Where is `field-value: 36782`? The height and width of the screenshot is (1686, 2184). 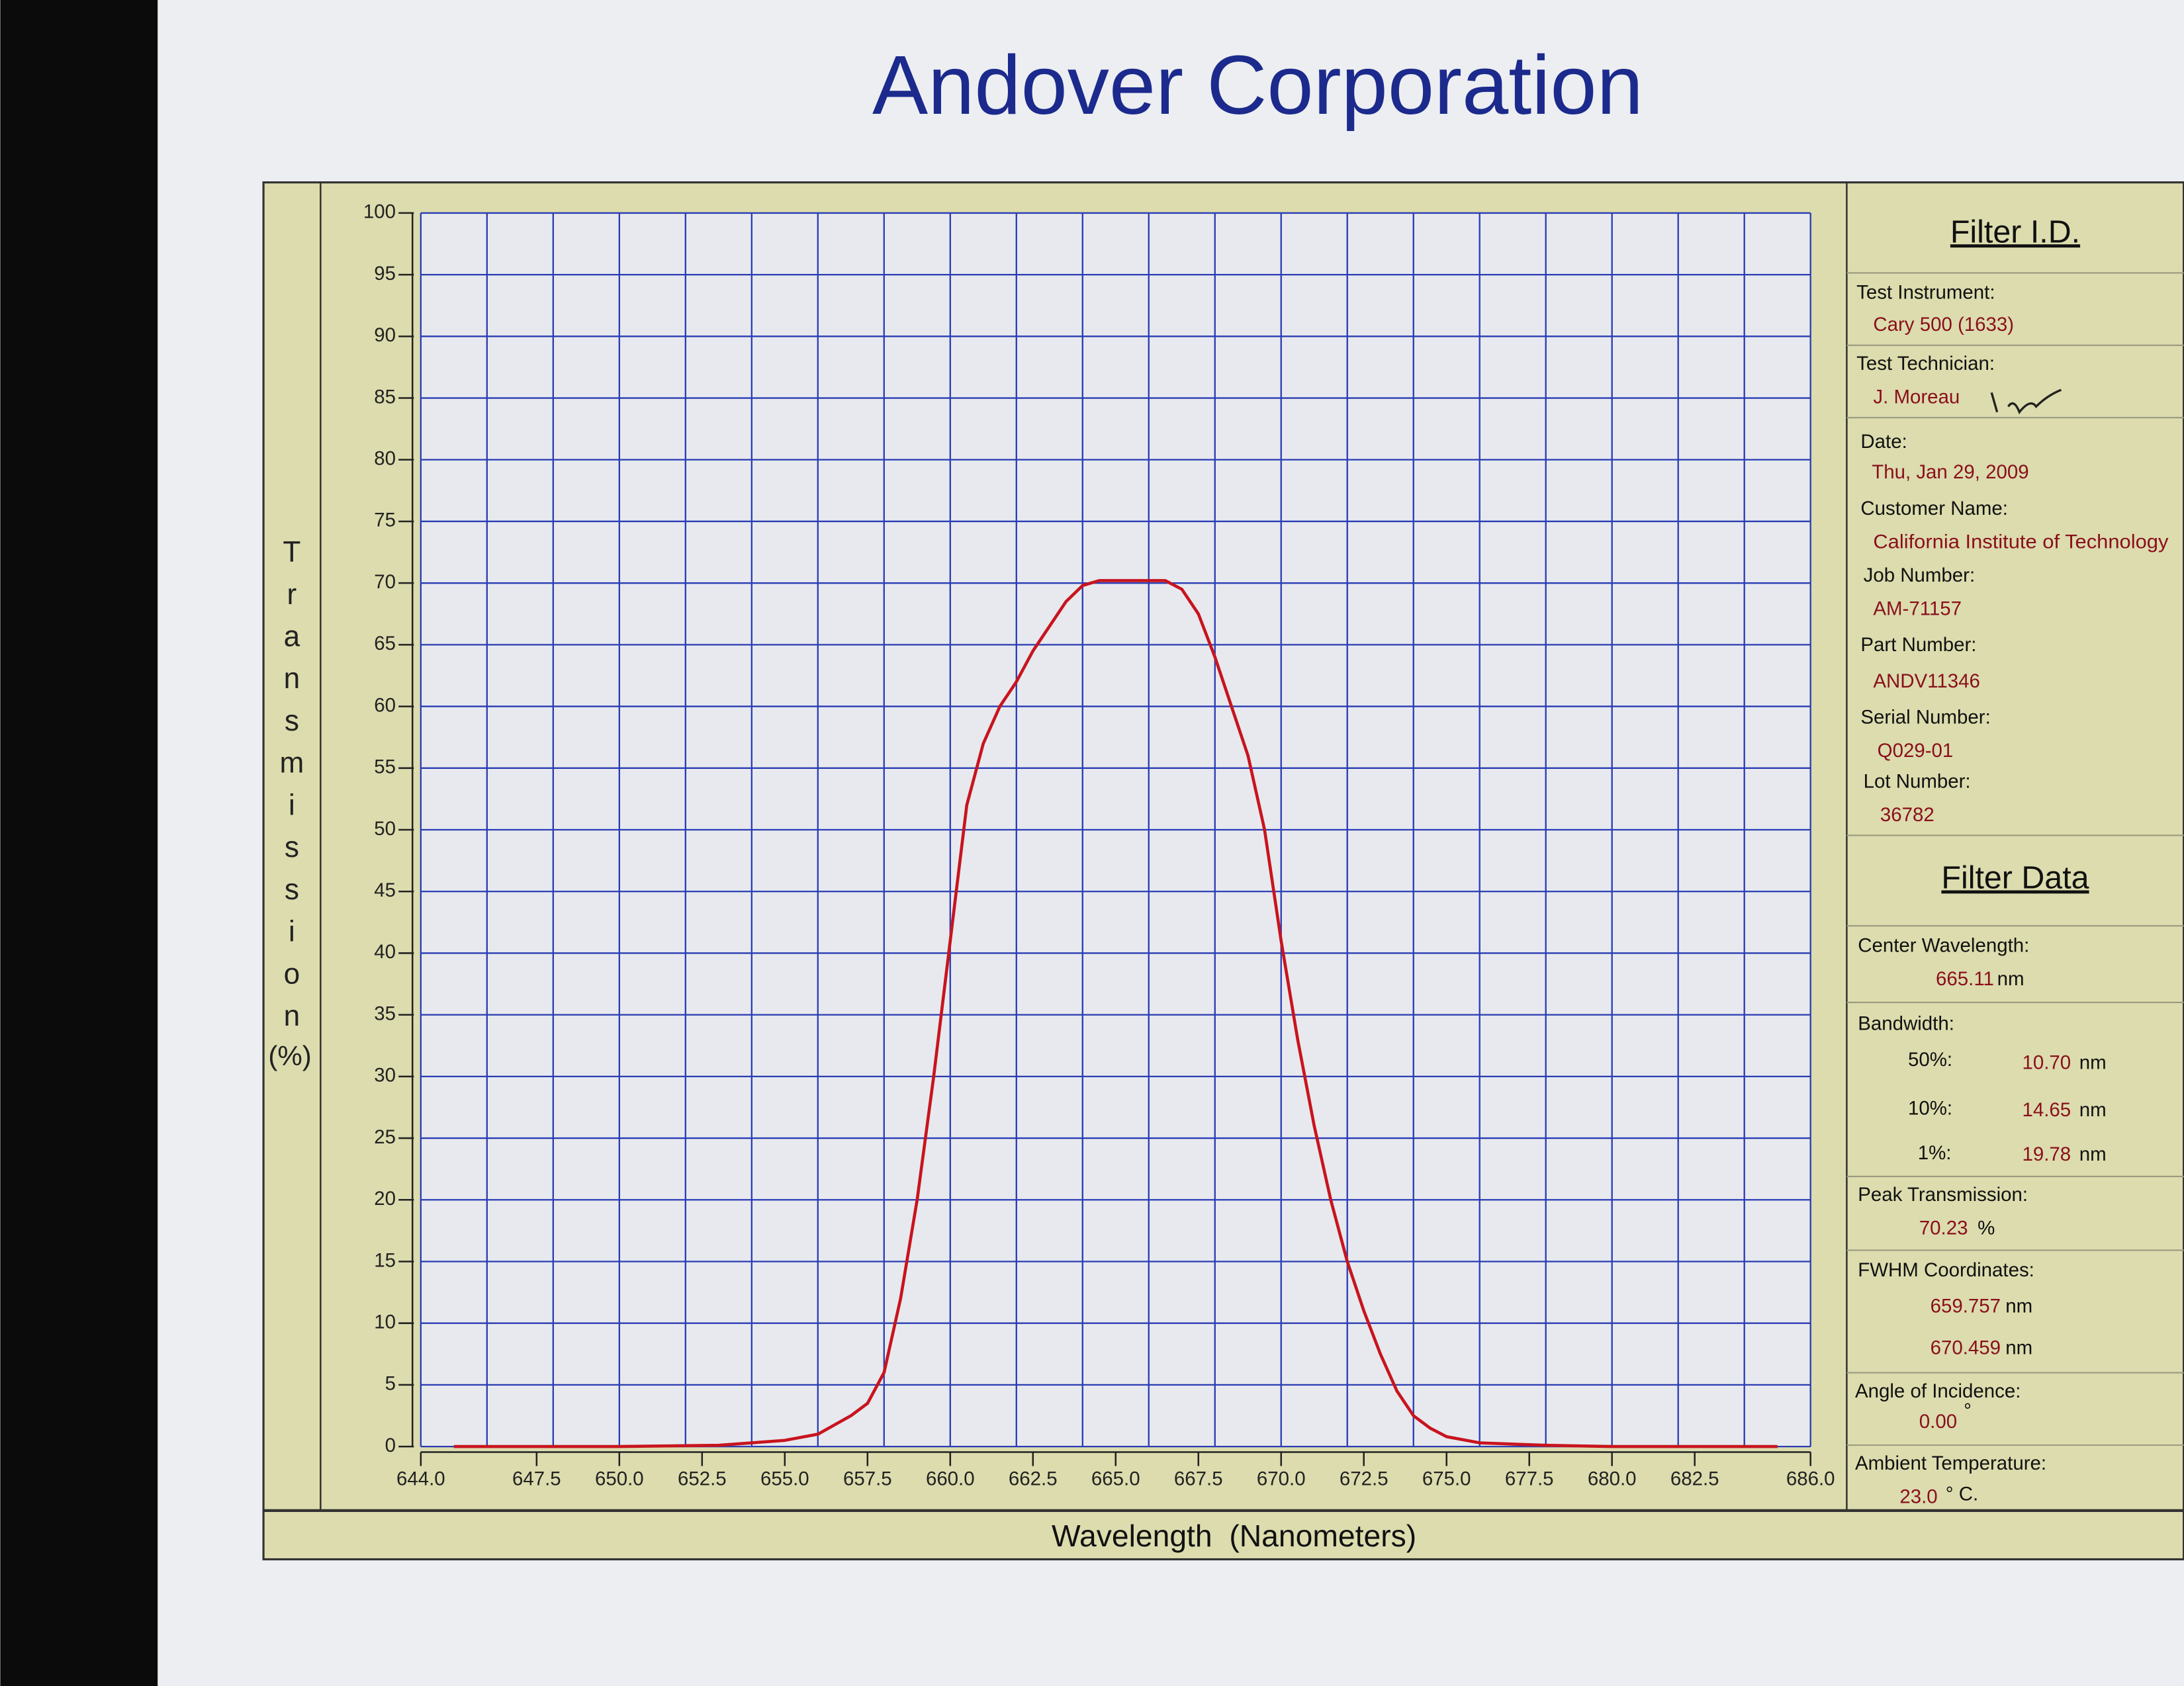
field-value: 36782 is located at coordinates (1907, 815).